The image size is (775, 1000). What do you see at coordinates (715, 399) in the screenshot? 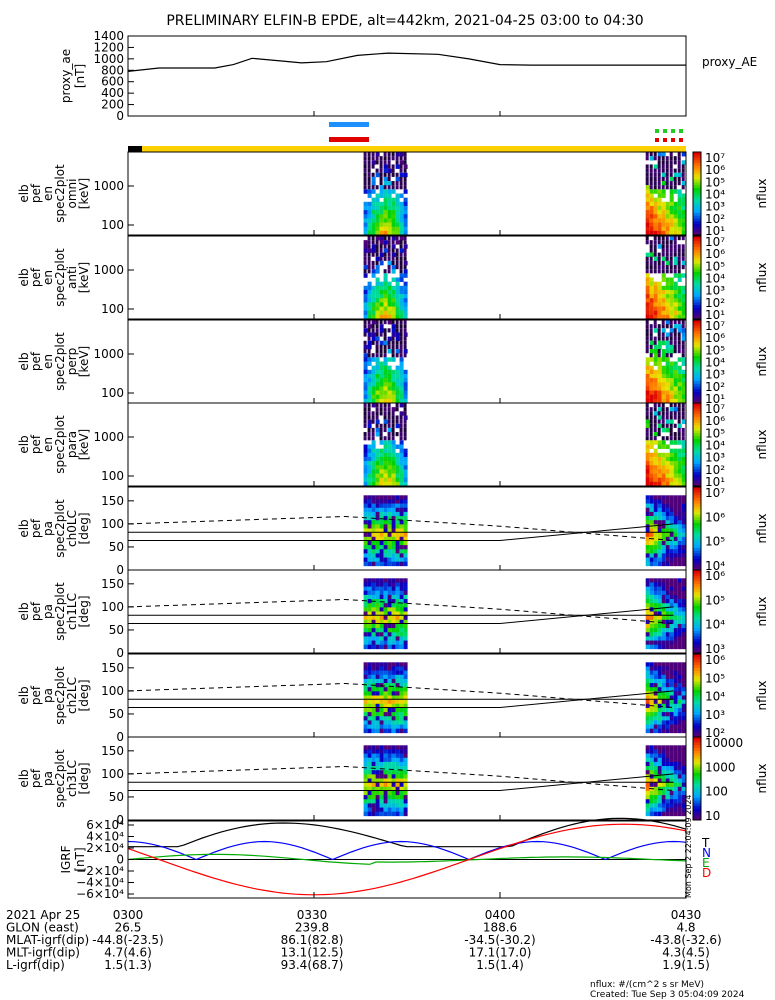
I see `colorbar-tick-label: 10¹` at bounding box center [715, 399].